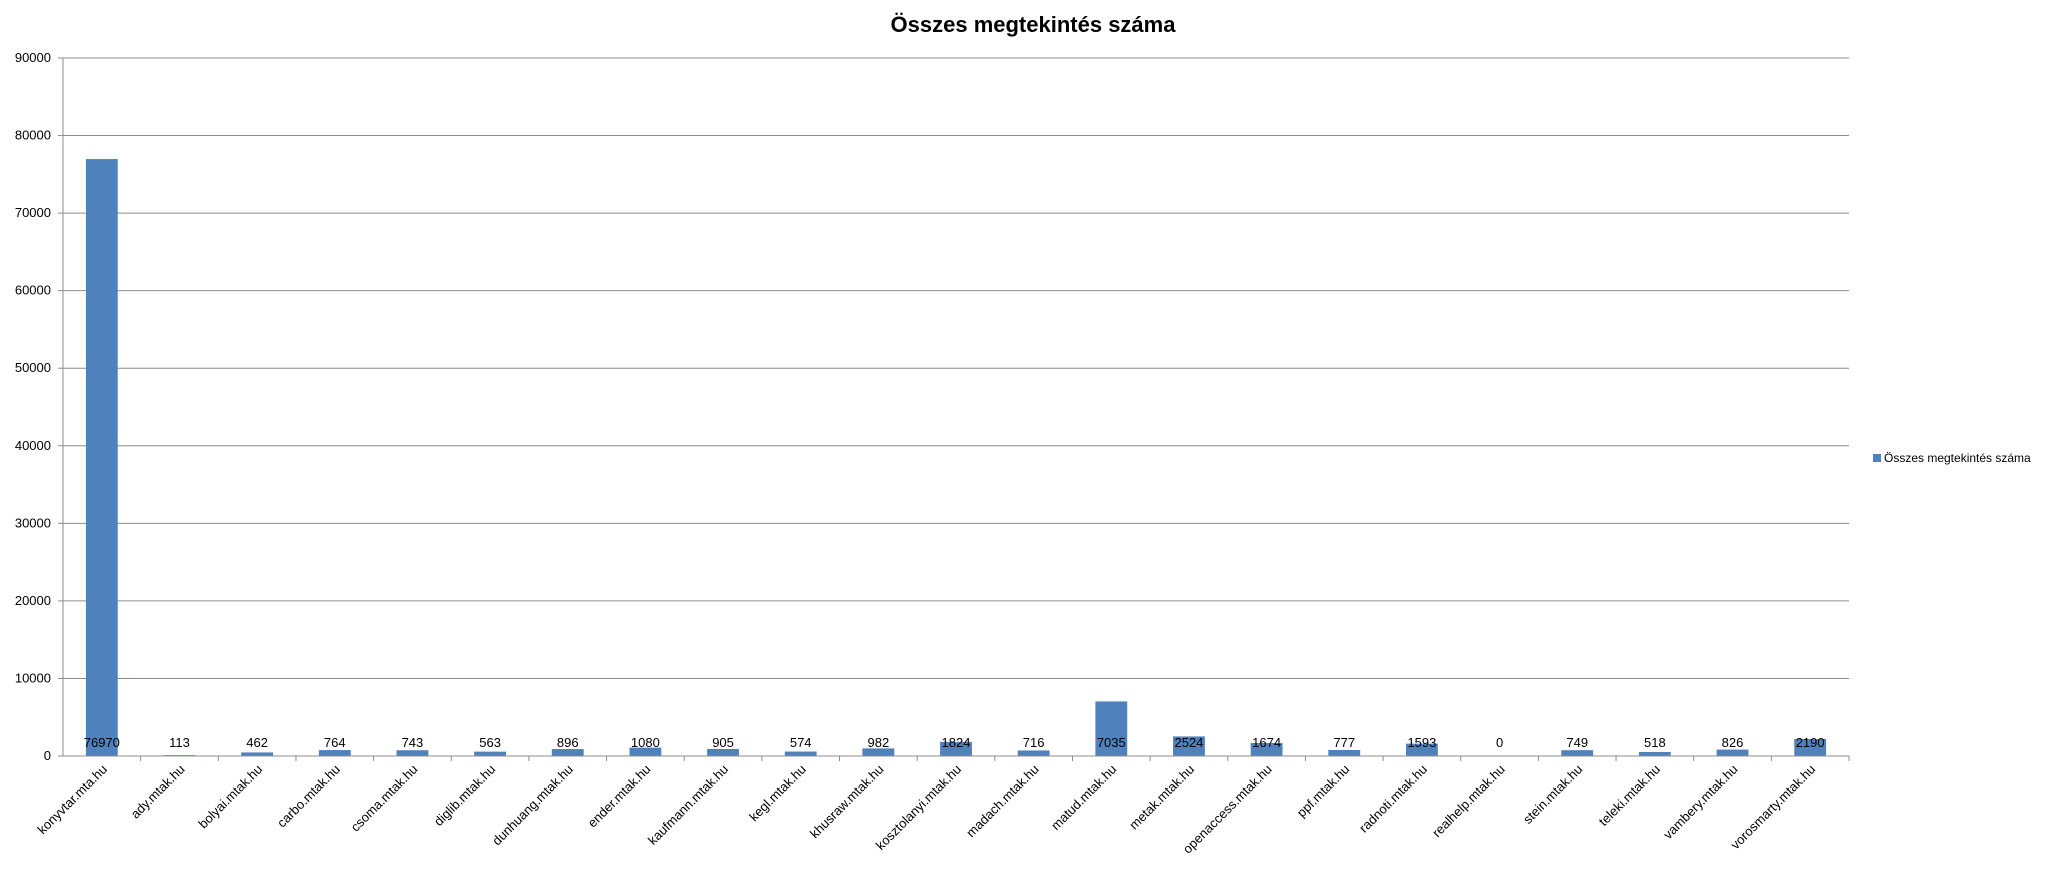  Describe the element at coordinates (1577, 742) in the screenshot. I see `data-label: 749` at that location.